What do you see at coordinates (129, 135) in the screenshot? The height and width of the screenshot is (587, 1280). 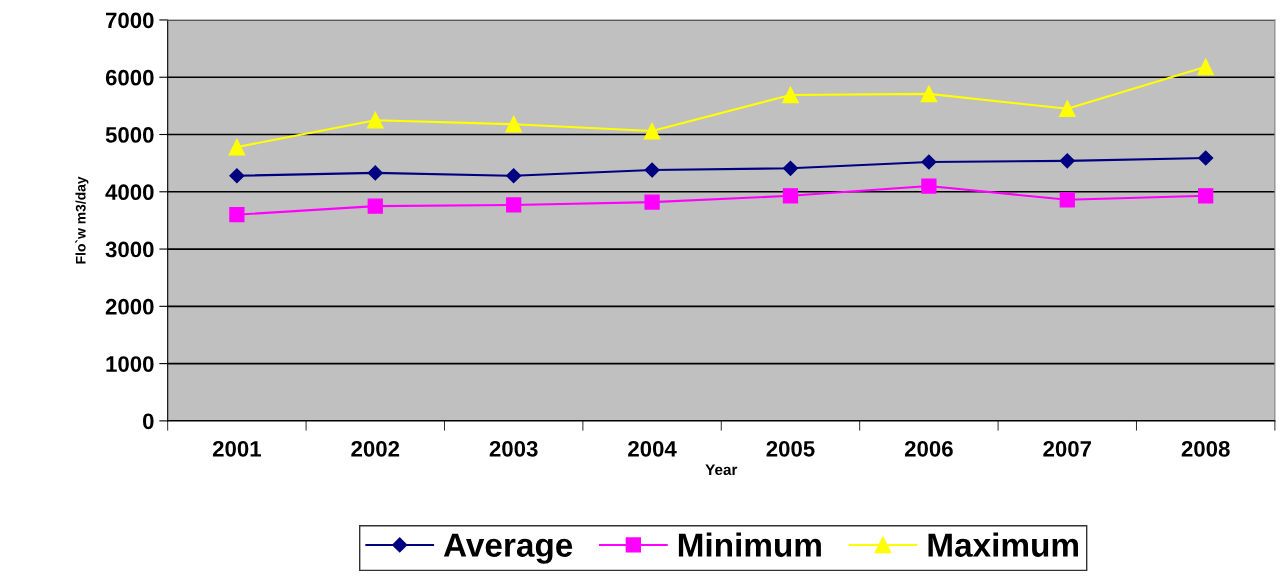 I see `y-tick-label: 5000` at bounding box center [129, 135].